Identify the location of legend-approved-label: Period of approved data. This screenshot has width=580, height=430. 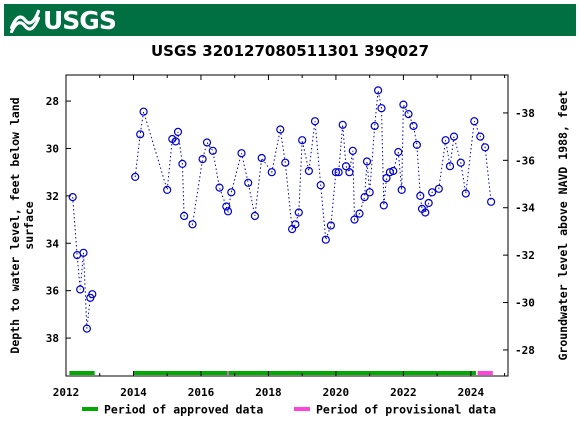
(183, 410).